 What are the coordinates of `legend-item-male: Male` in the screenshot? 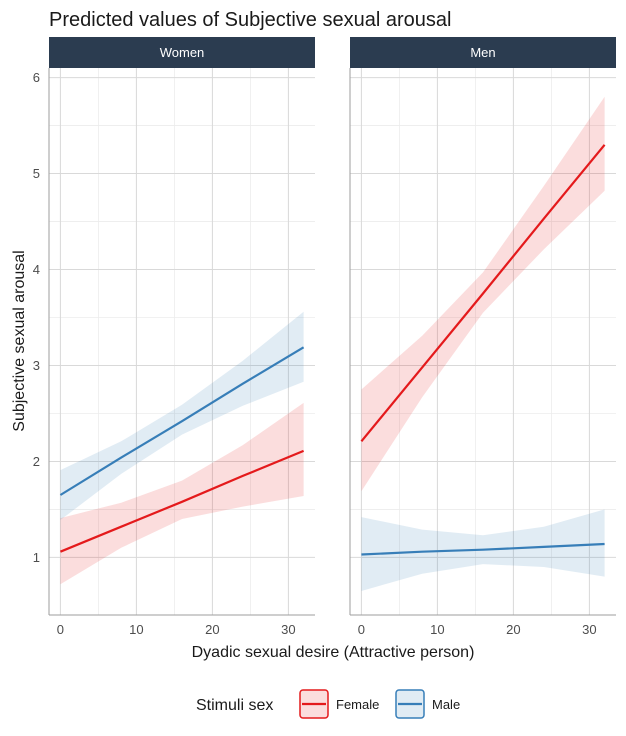 It's located at (427, 704).